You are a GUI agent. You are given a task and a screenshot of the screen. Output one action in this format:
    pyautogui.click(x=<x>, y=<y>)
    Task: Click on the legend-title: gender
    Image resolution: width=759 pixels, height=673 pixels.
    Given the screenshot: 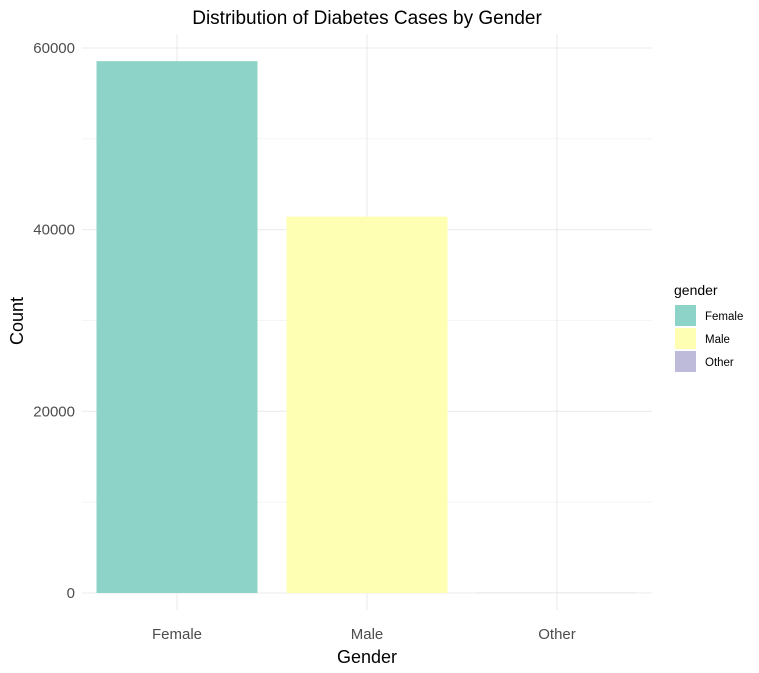 What is the action you would take?
    pyautogui.click(x=696, y=290)
    